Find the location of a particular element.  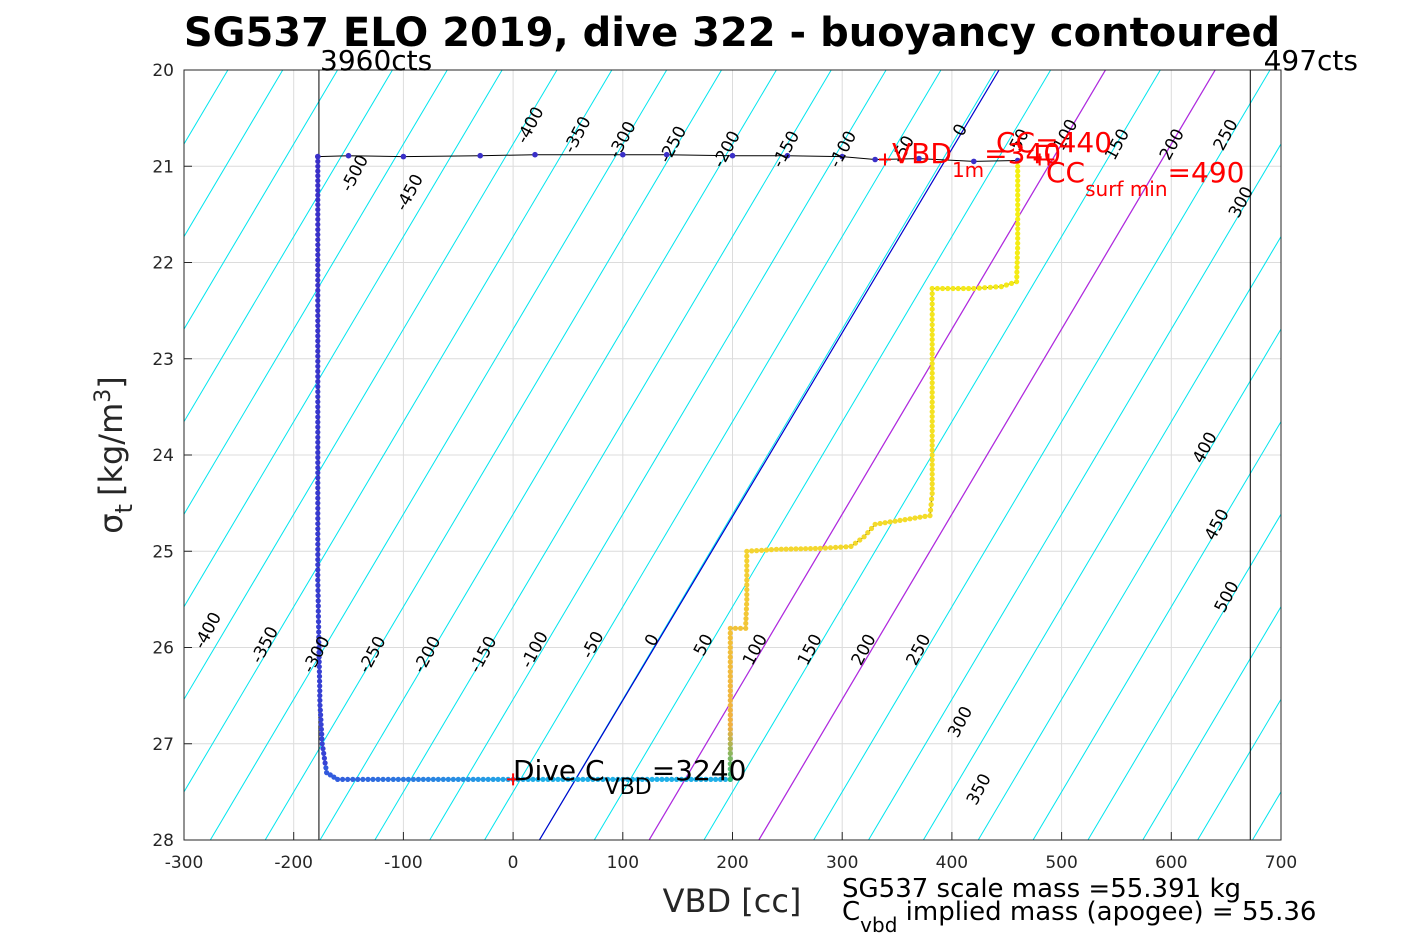

cc-annotation: CC=440 is located at coordinates (1054, 142).